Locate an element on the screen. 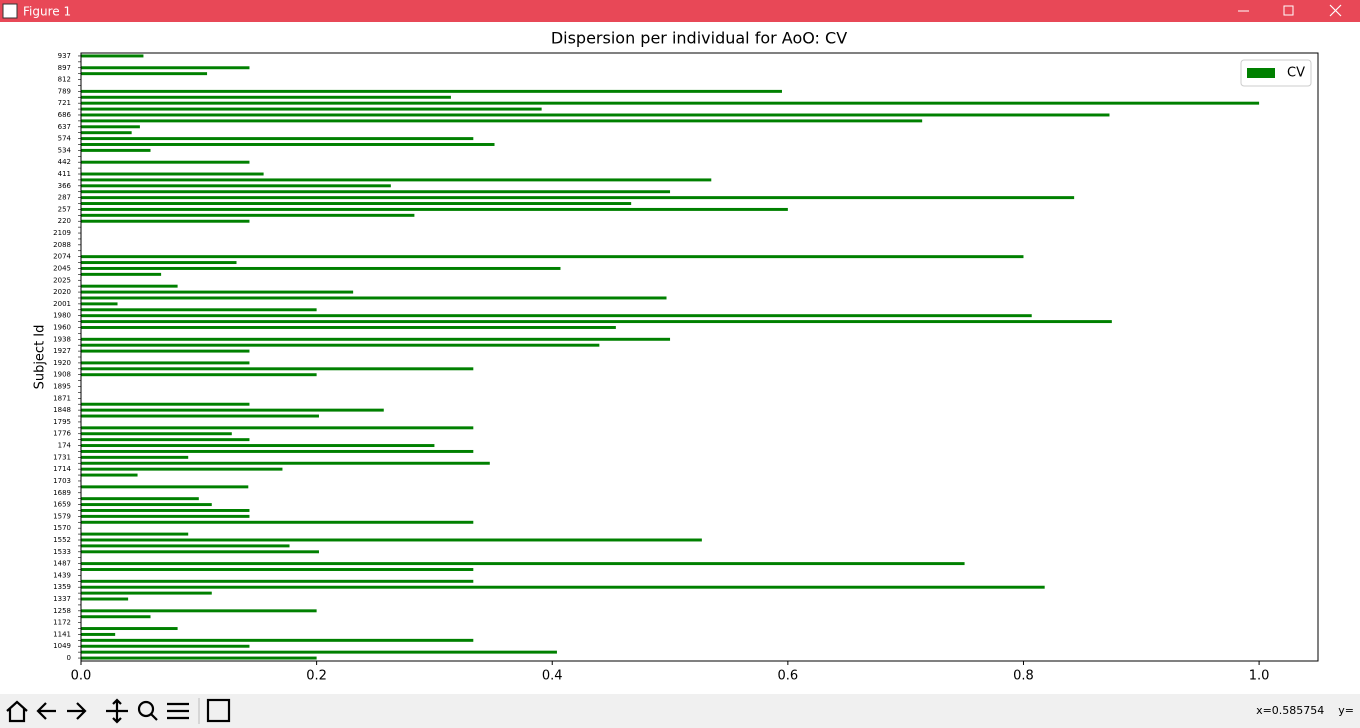 This screenshot has width=1360, height=728. x-tick-label: 0.8 is located at coordinates (1023, 676).